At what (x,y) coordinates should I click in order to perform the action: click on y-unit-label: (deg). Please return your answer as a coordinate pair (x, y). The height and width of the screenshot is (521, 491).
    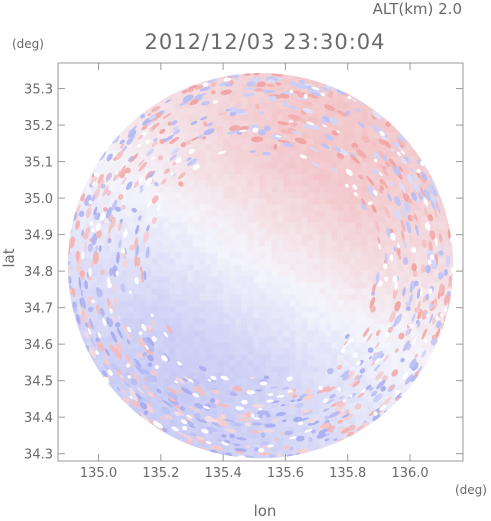
    Looking at the image, I should click on (28, 44).